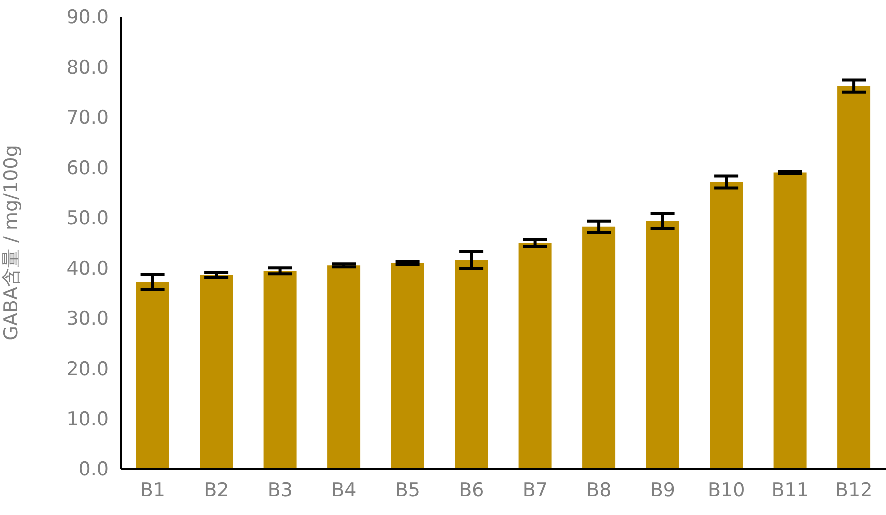  I want to click on x-tick-label: B4, so click(344, 490).